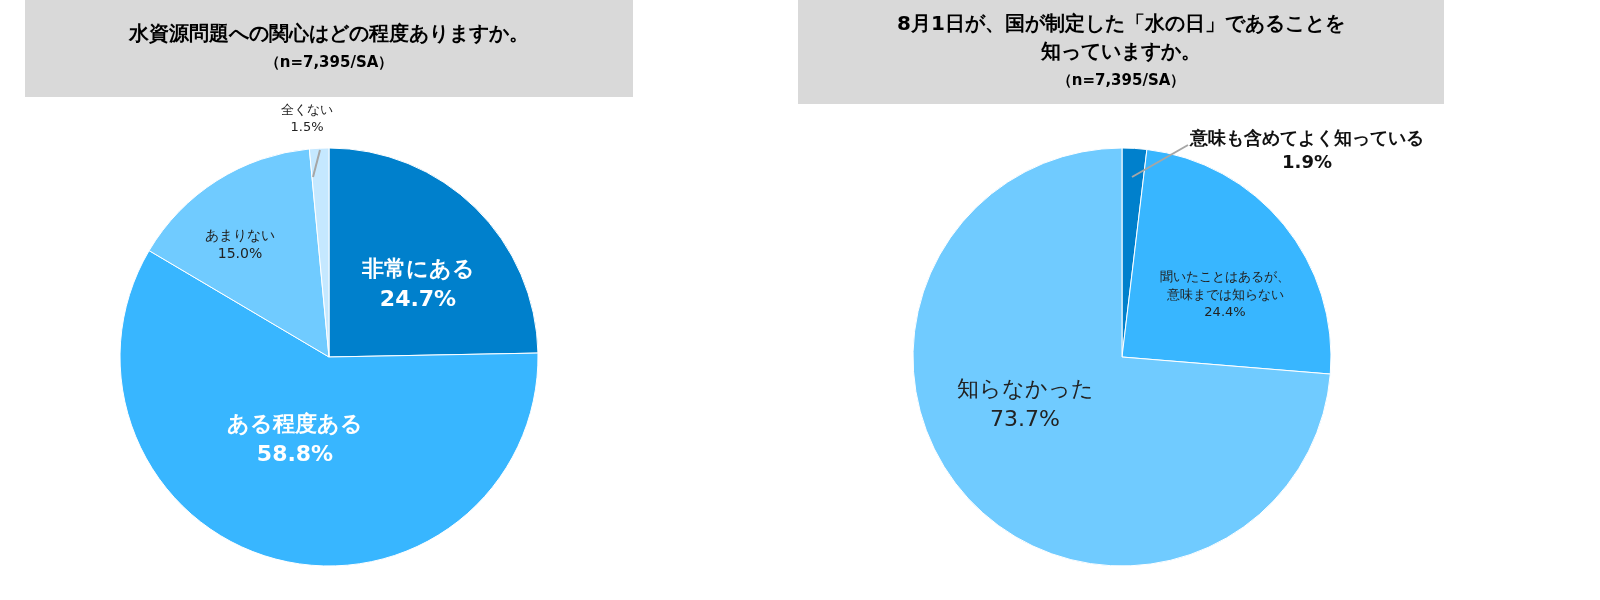 This screenshot has height=600, width=1600. I want to click on slice-label: 全くない, so click(307, 109).